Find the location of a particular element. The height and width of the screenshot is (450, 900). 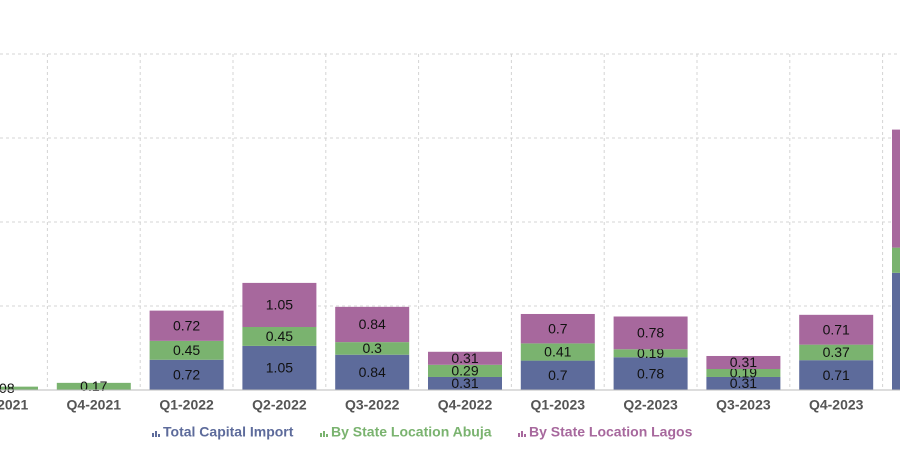

x-tick-label: Q1-2023 is located at coordinates (558, 405).